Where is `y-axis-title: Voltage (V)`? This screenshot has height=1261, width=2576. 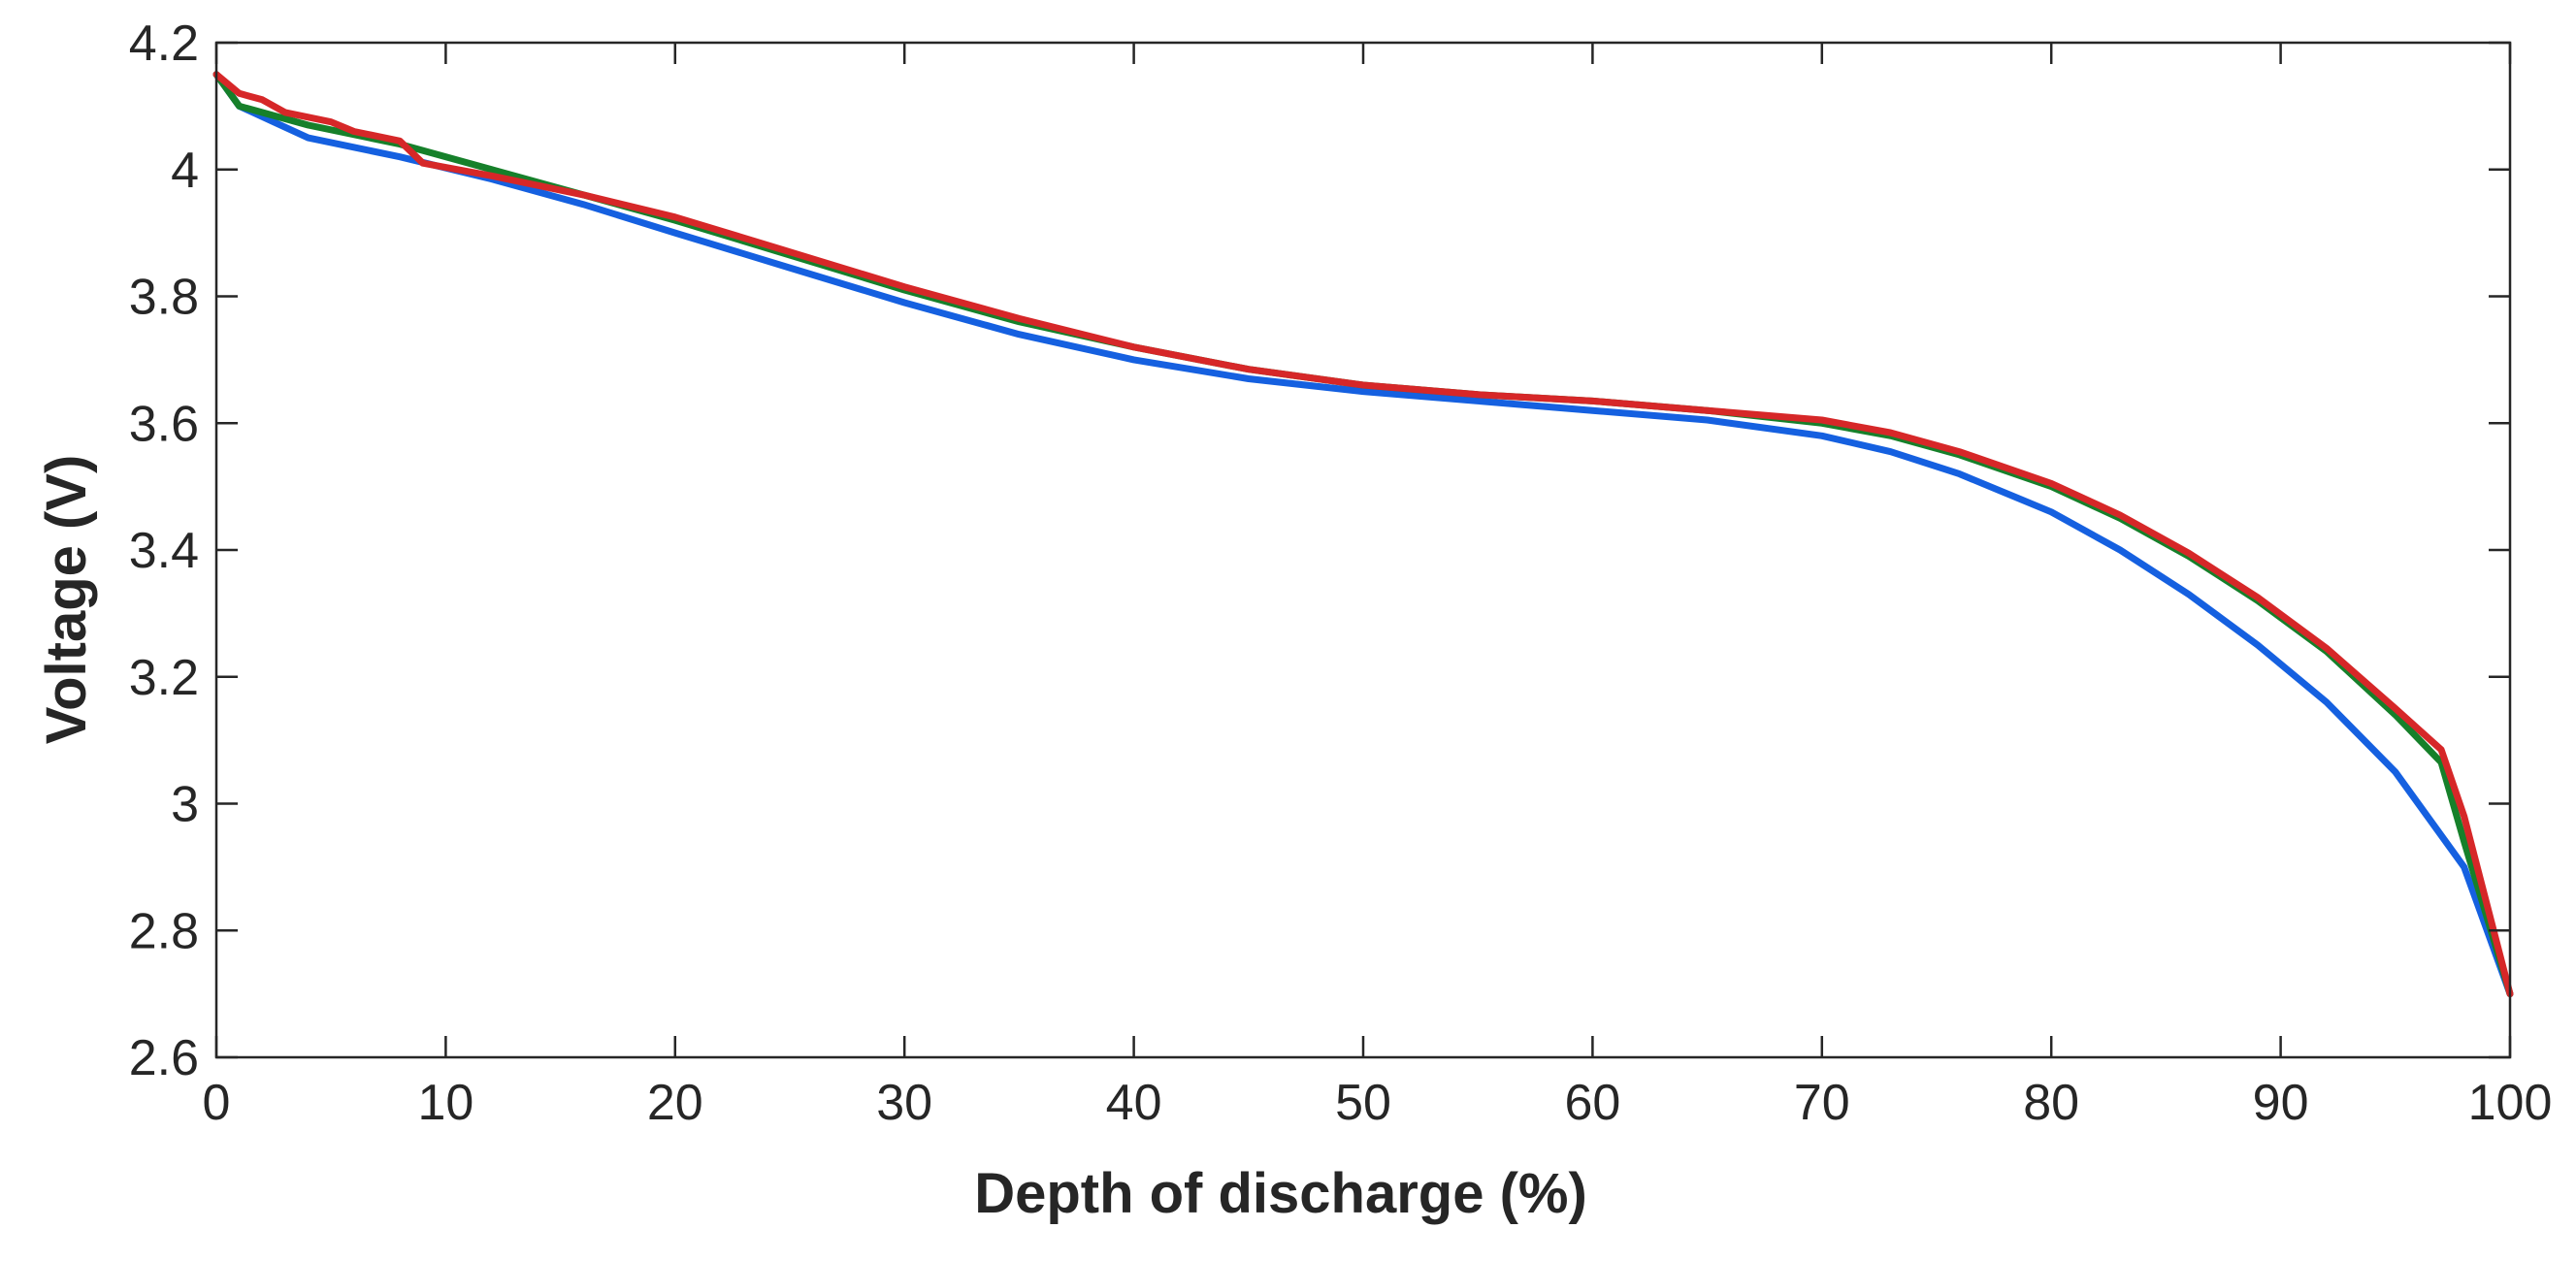
y-axis-title: Voltage (V) is located at coordinates (66, 600).